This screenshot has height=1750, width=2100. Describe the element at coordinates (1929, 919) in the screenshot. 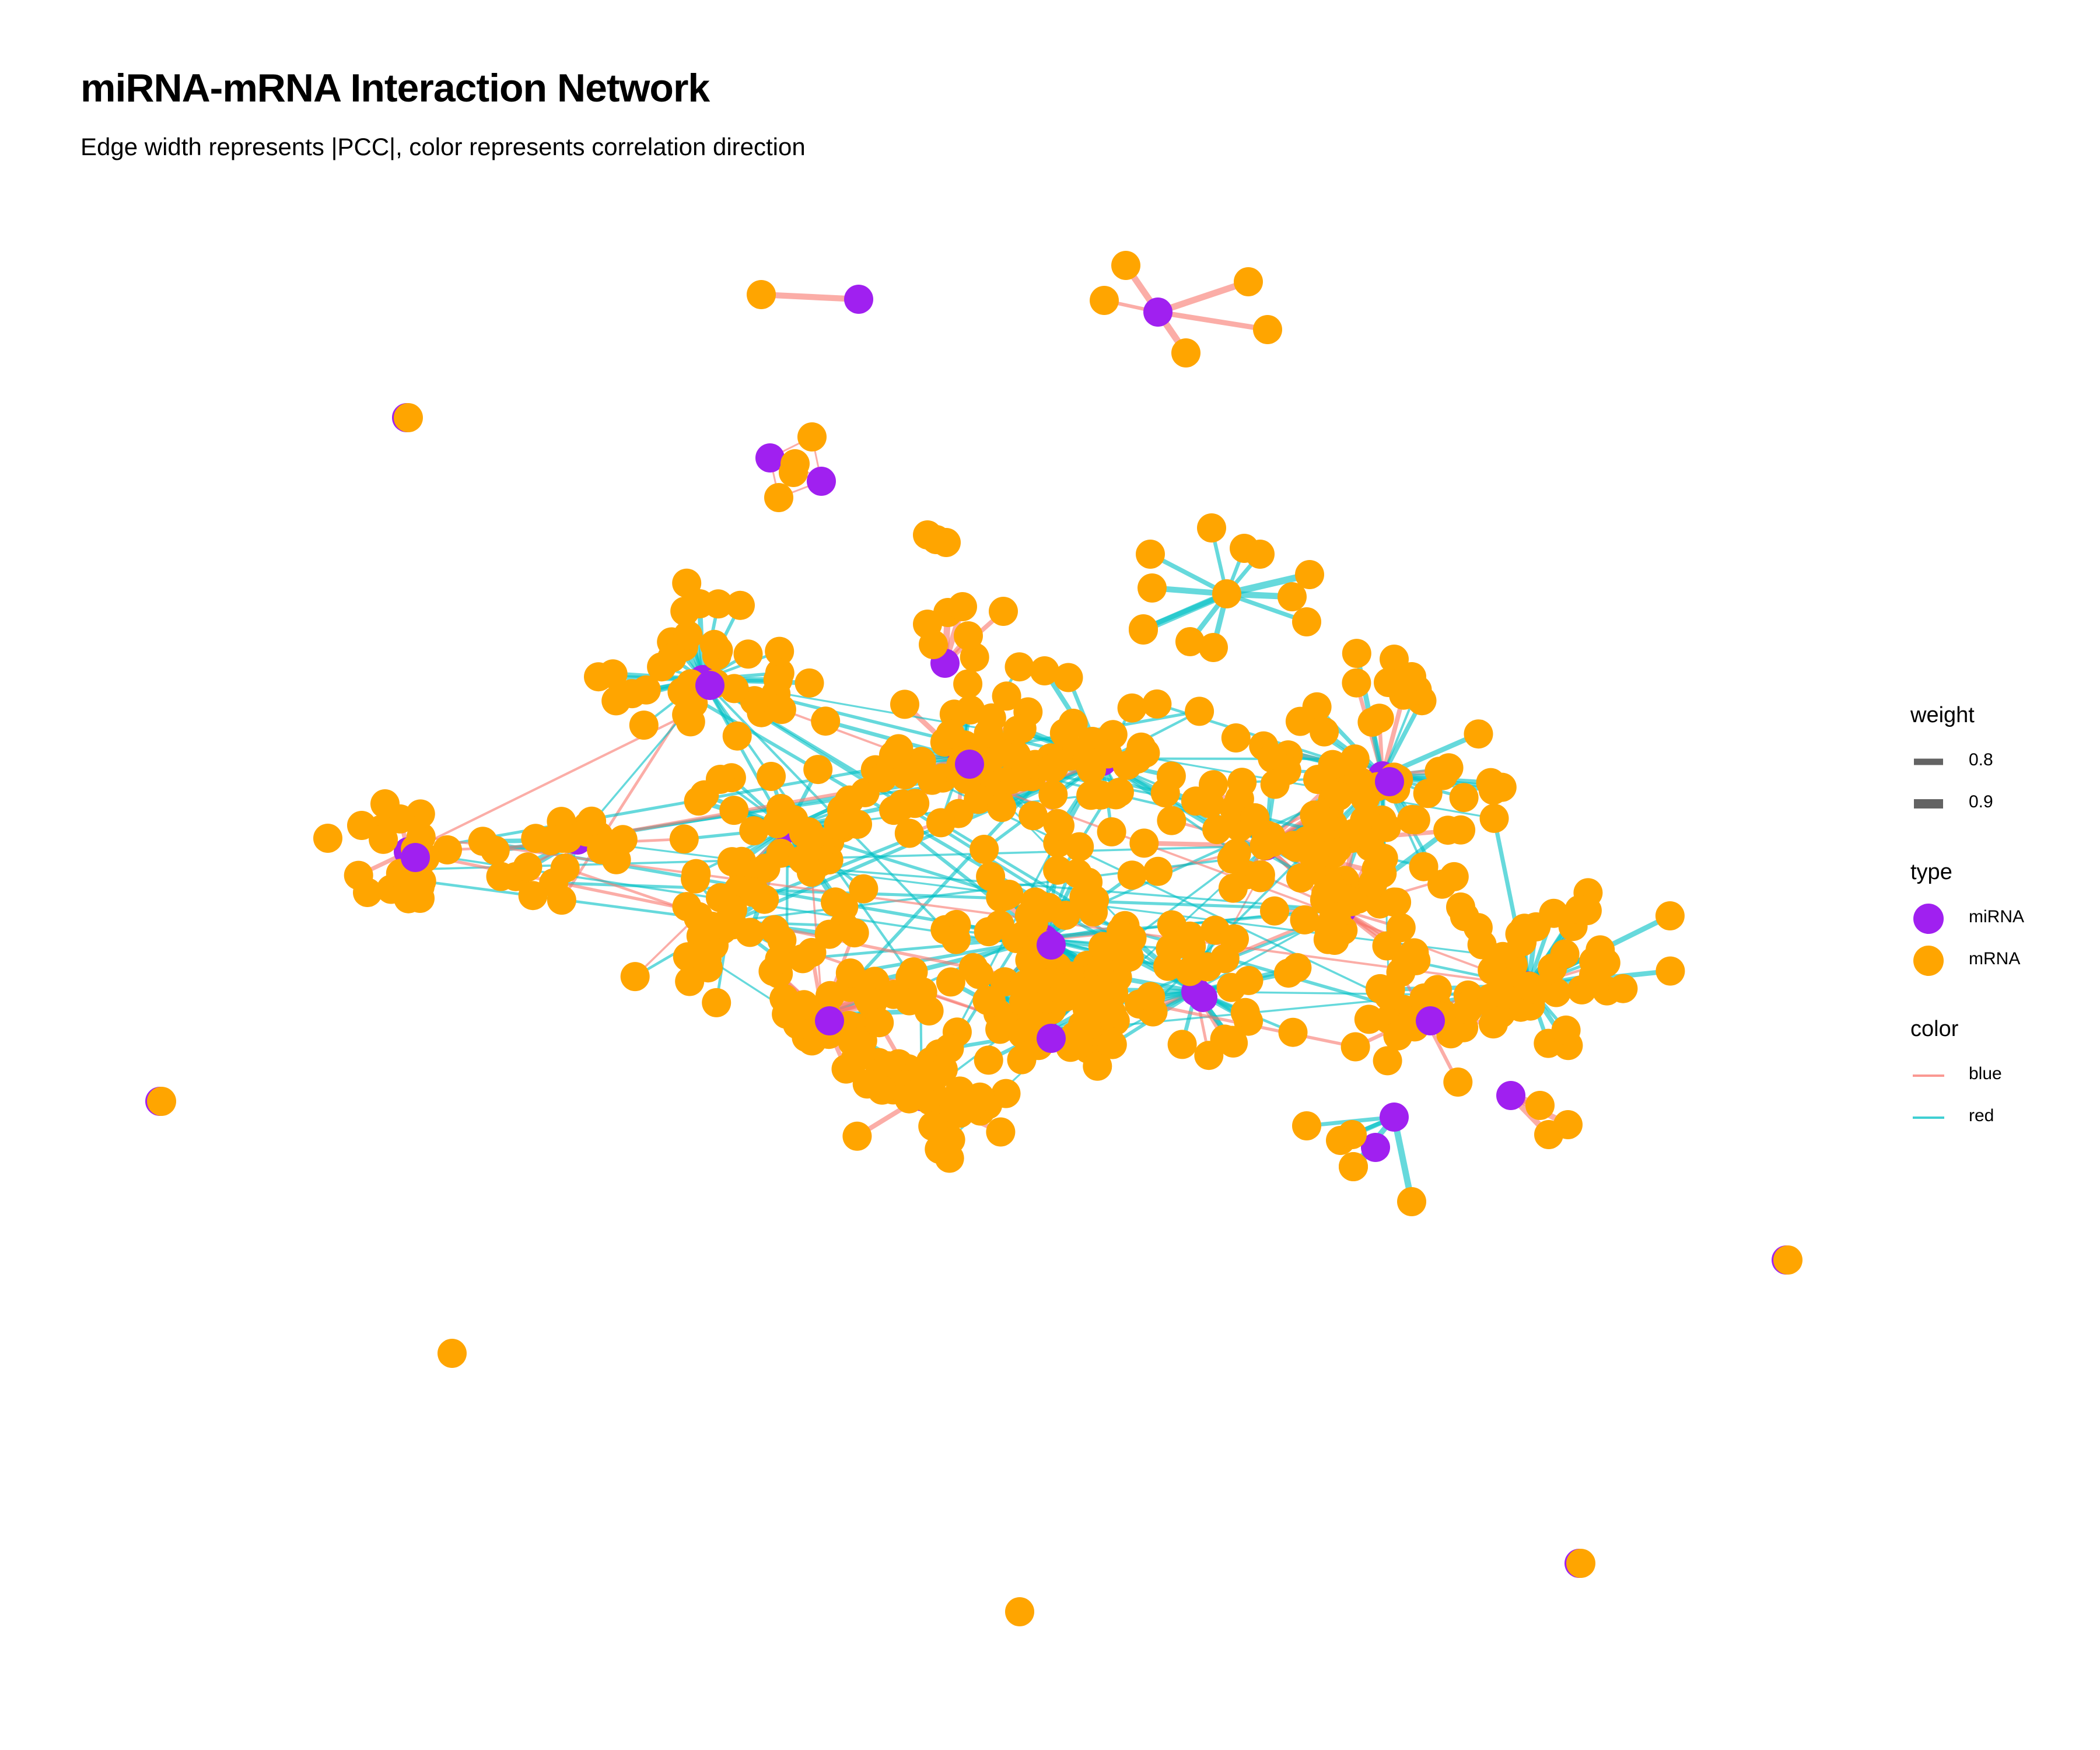

I see `legend-mirna-dot` at that location.